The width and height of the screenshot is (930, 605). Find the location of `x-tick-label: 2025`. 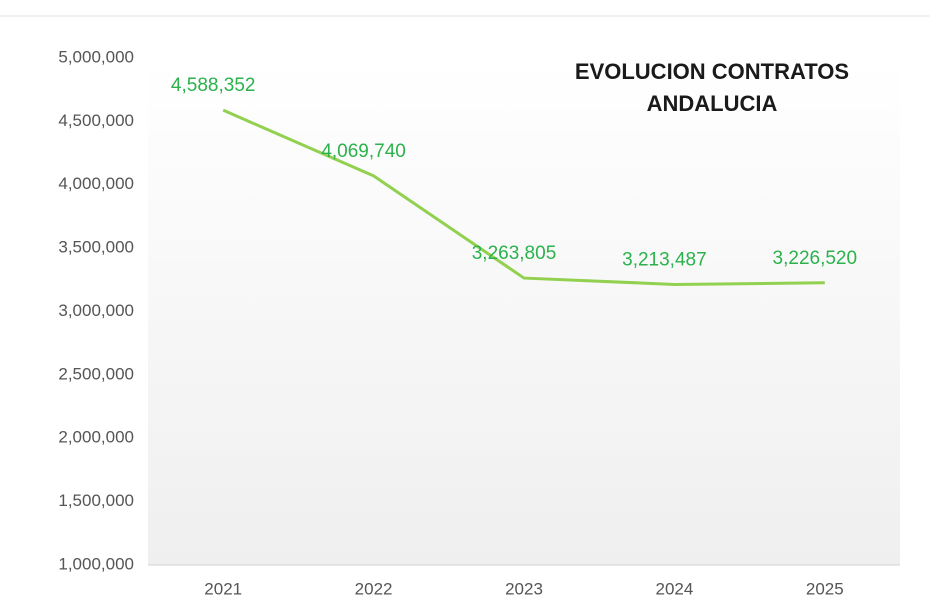

x-tick-label: 2025 is located at coordinates (825, 588).